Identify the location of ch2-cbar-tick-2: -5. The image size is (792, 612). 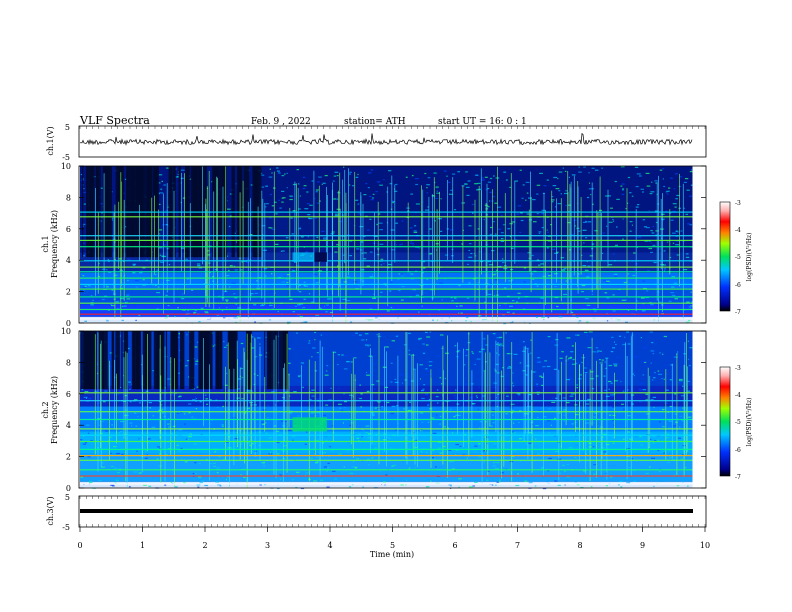
(738, 422).